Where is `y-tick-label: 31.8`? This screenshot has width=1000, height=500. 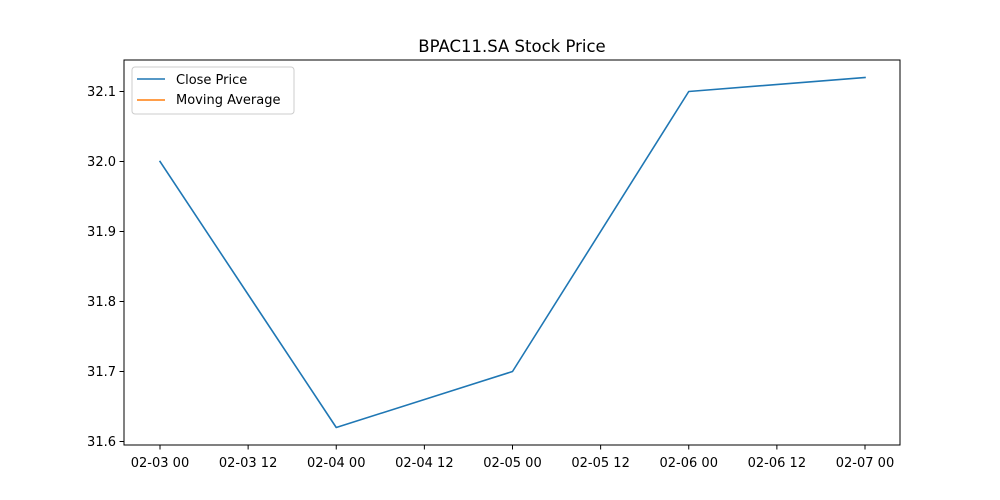
y-tick-label: 31.8 is located at coordinates (101, 302).